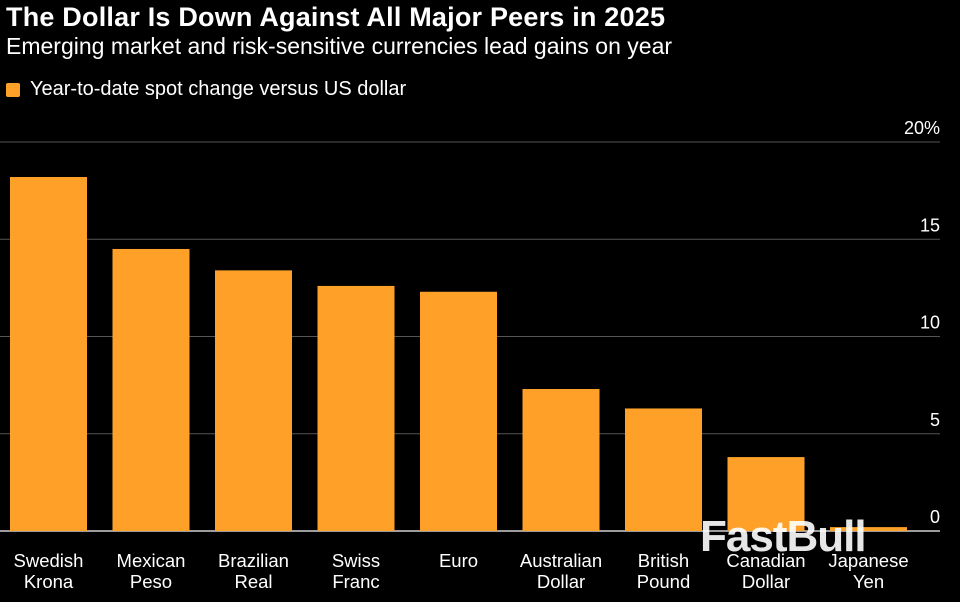 Image resolution: width=960 pixels, height=602 pixels. I want to click on category-label: Franc, so click(355, 581).